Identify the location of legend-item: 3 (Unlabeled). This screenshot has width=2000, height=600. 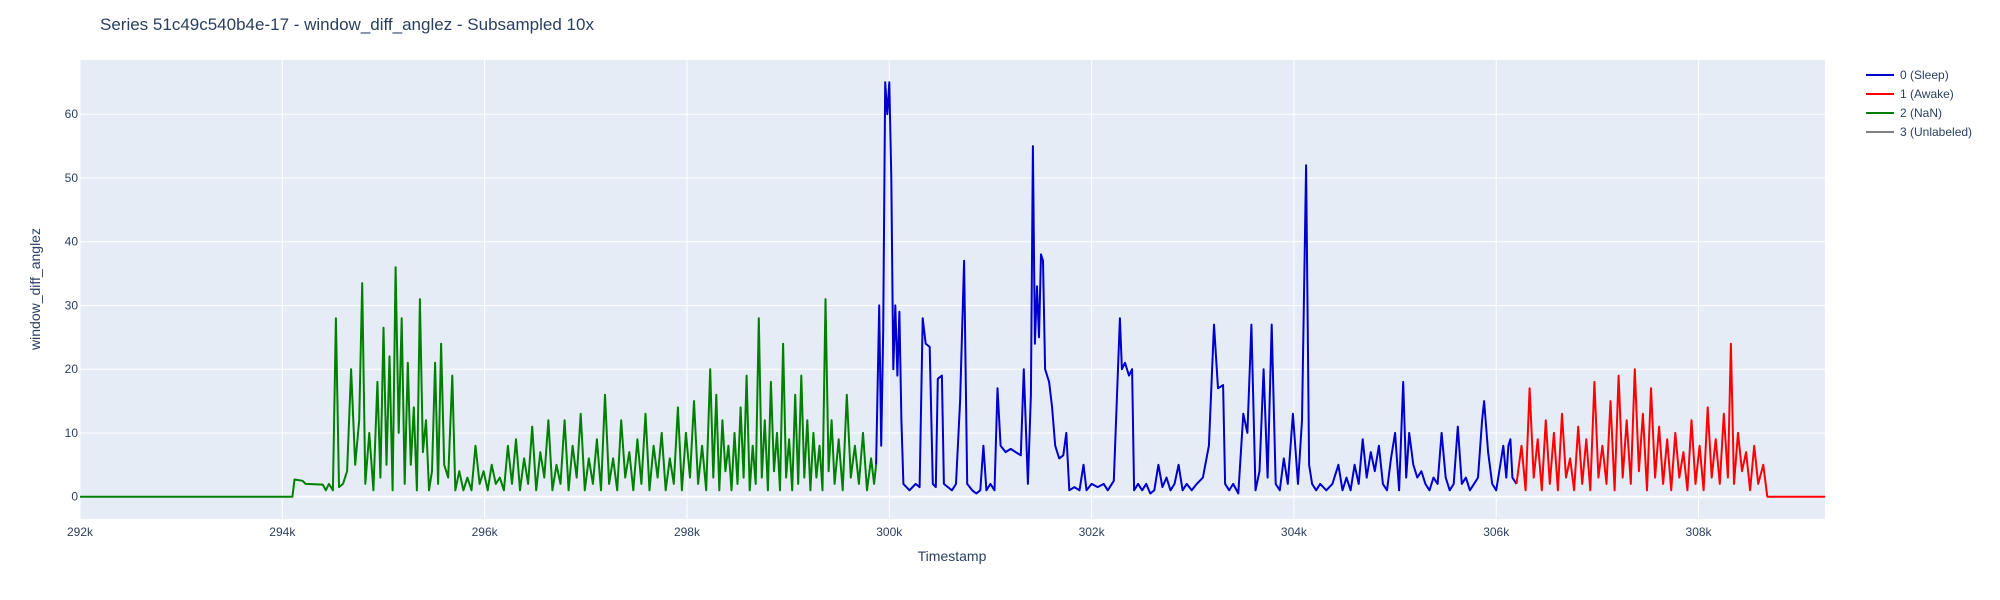
(1919, 132).